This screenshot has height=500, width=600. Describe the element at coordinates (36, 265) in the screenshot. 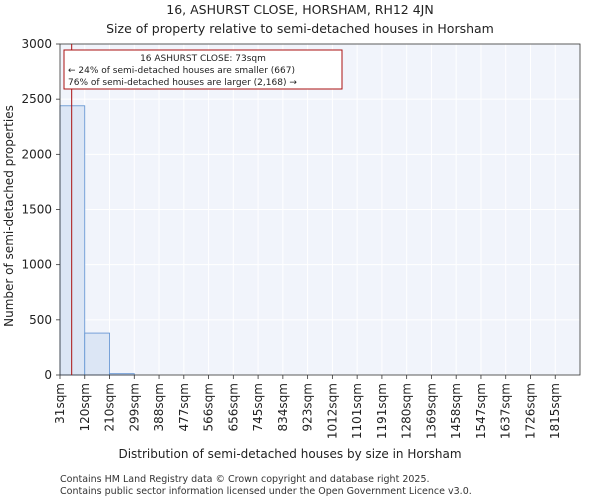

I see `y-tick-label: 1000` at that location.